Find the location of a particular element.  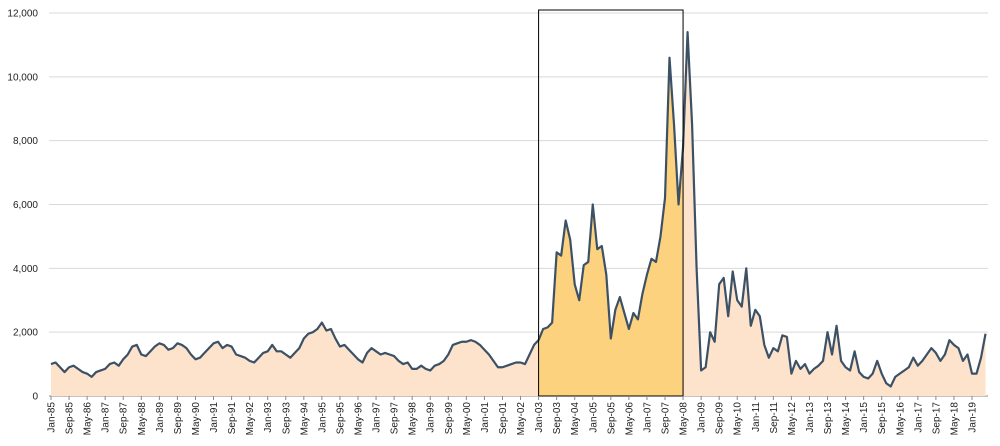

x-tick-label: Sep-07 is located at coordinates (666, 418).